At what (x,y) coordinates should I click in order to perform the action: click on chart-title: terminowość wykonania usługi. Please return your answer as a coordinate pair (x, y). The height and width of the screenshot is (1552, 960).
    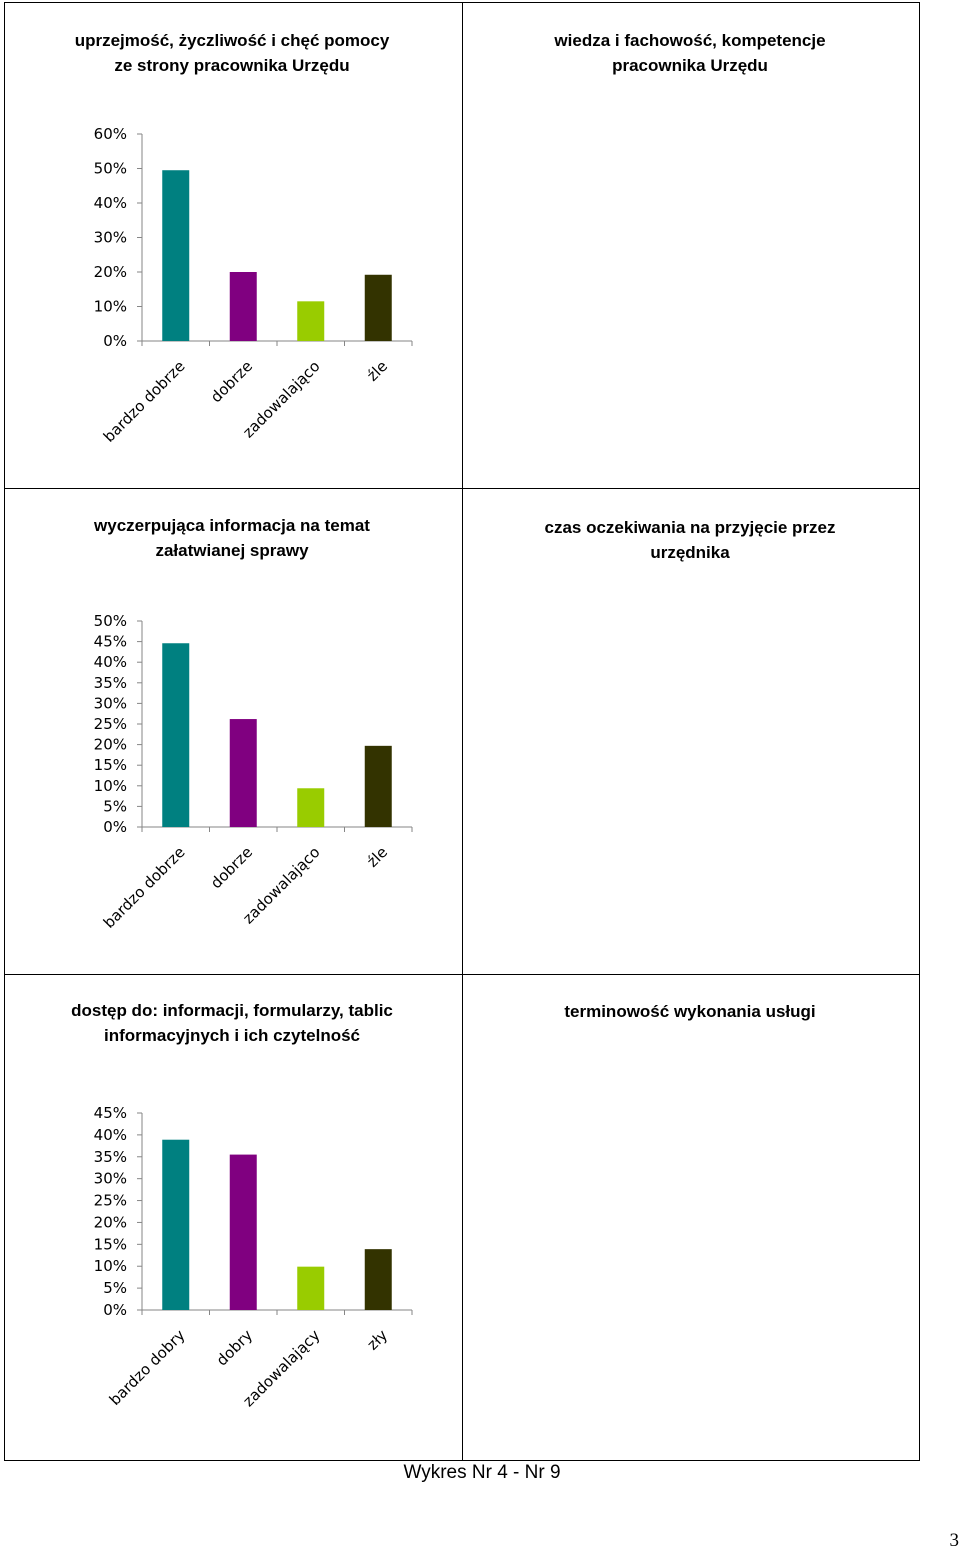
    Looking at the image, I should click on (689, 1011).